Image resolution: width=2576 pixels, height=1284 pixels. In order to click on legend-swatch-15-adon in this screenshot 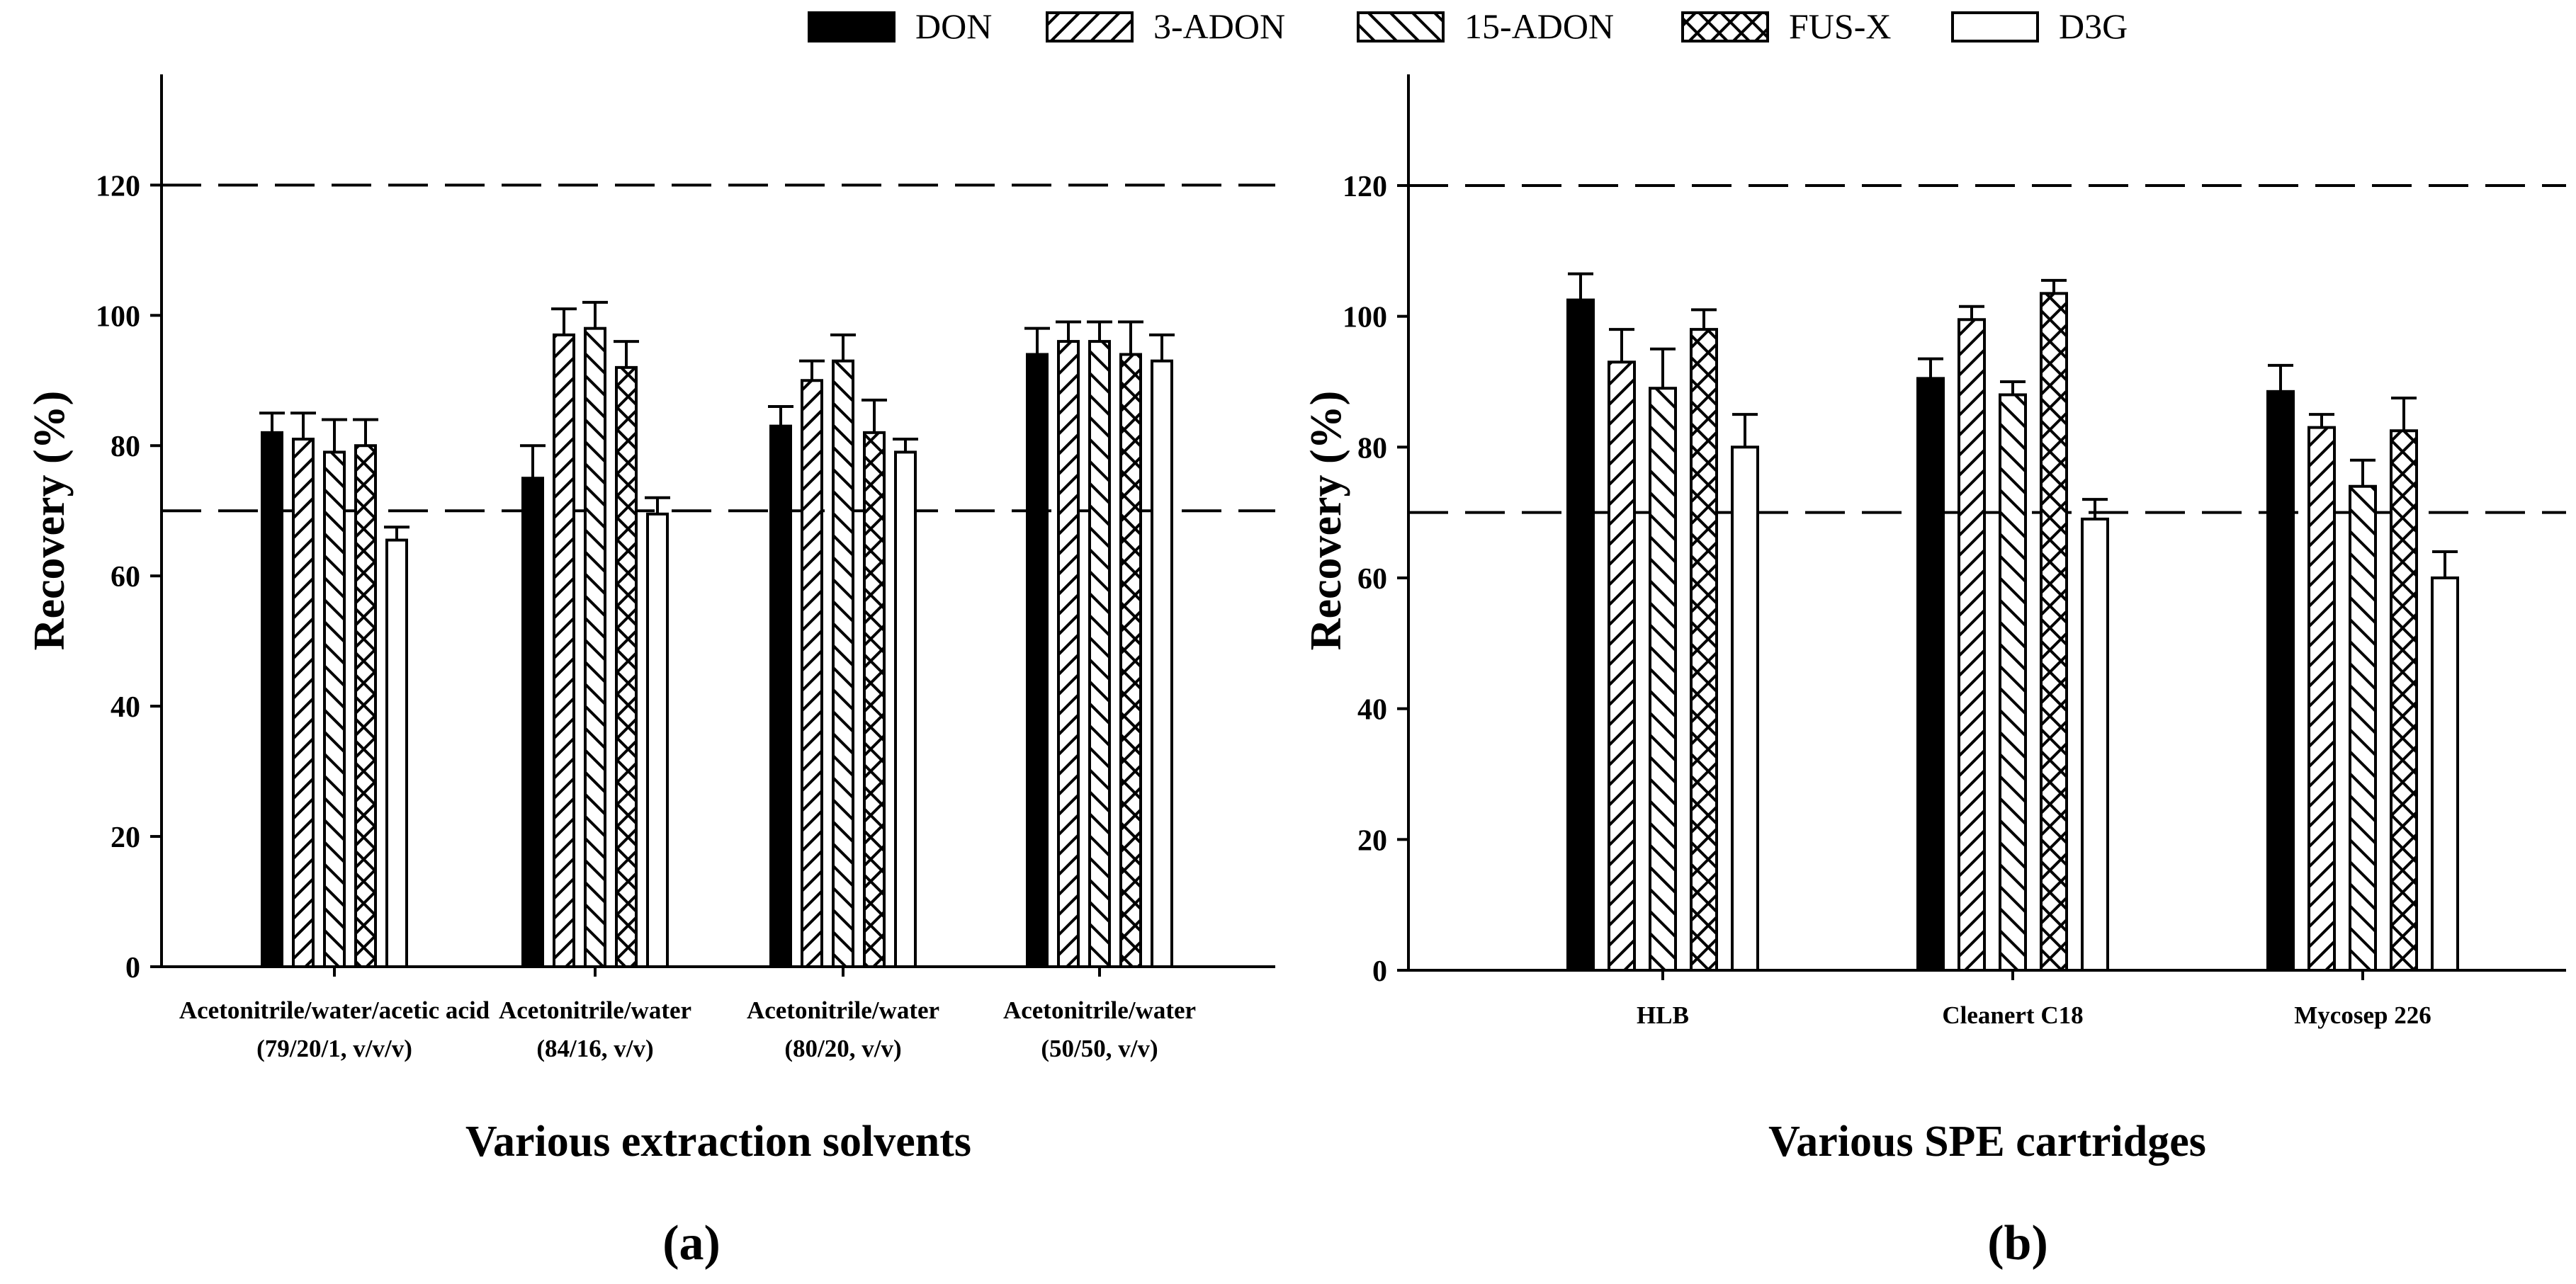, I will do `click(1401, 27)`.